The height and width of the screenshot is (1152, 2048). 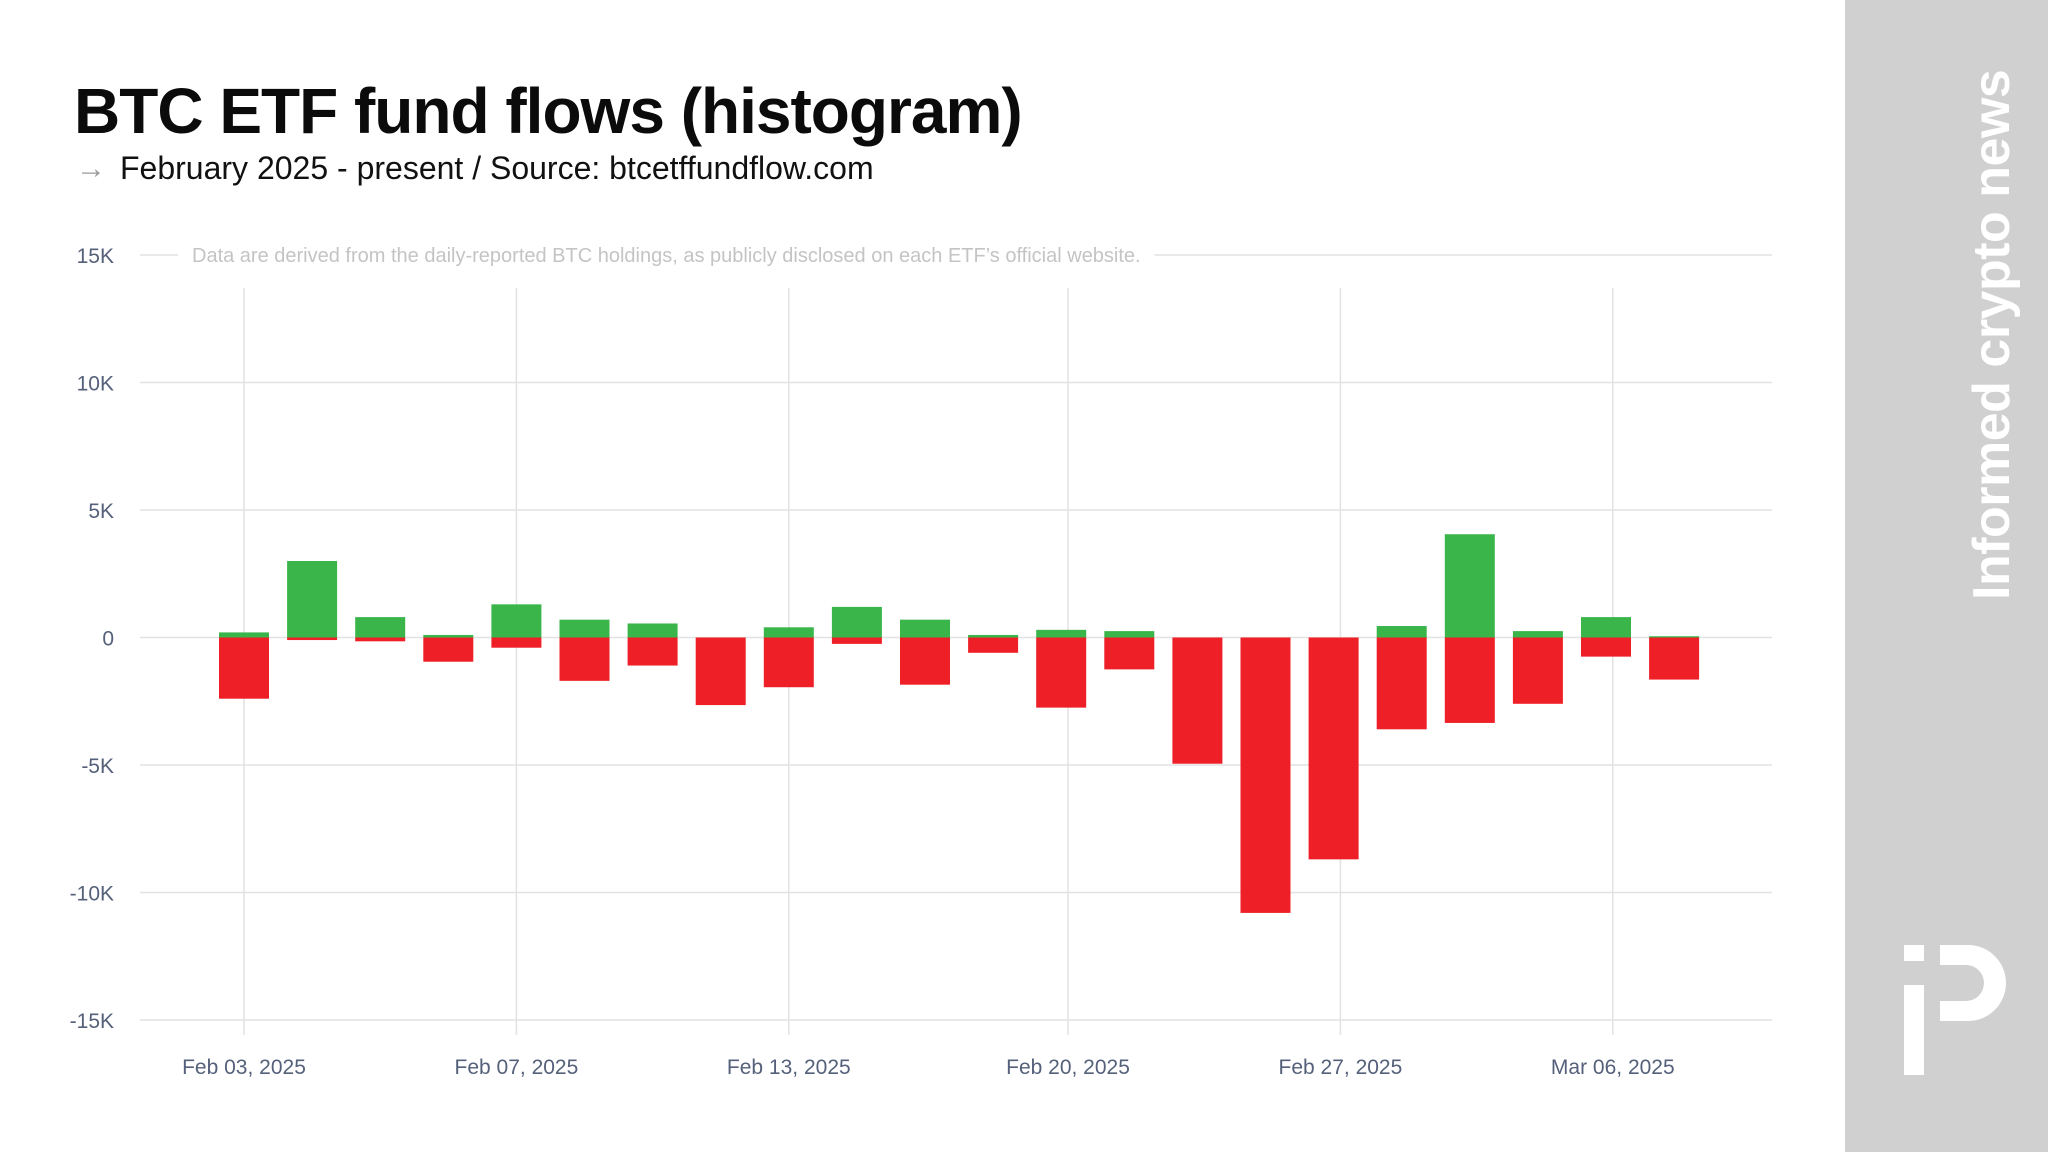 I want to click on note-background, so click(x=666, y=255).